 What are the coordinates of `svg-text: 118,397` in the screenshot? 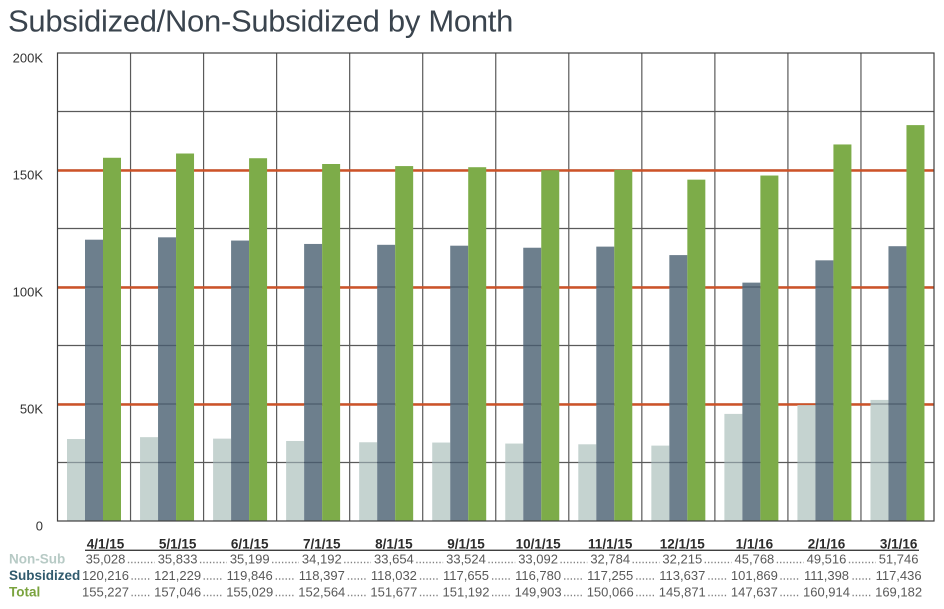 It's located at (322, 575).